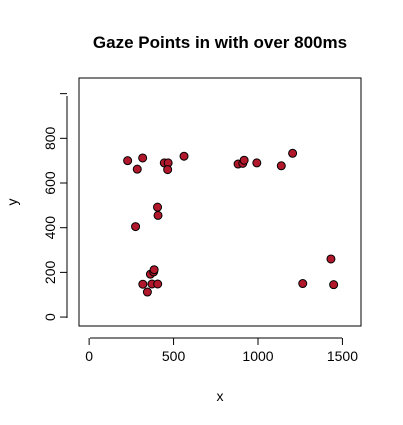 This screenshot has height=425, width=403. Describe the element at coordinates (174, 356) in the screenshot. I see `x-tick-label: 500` at that location.